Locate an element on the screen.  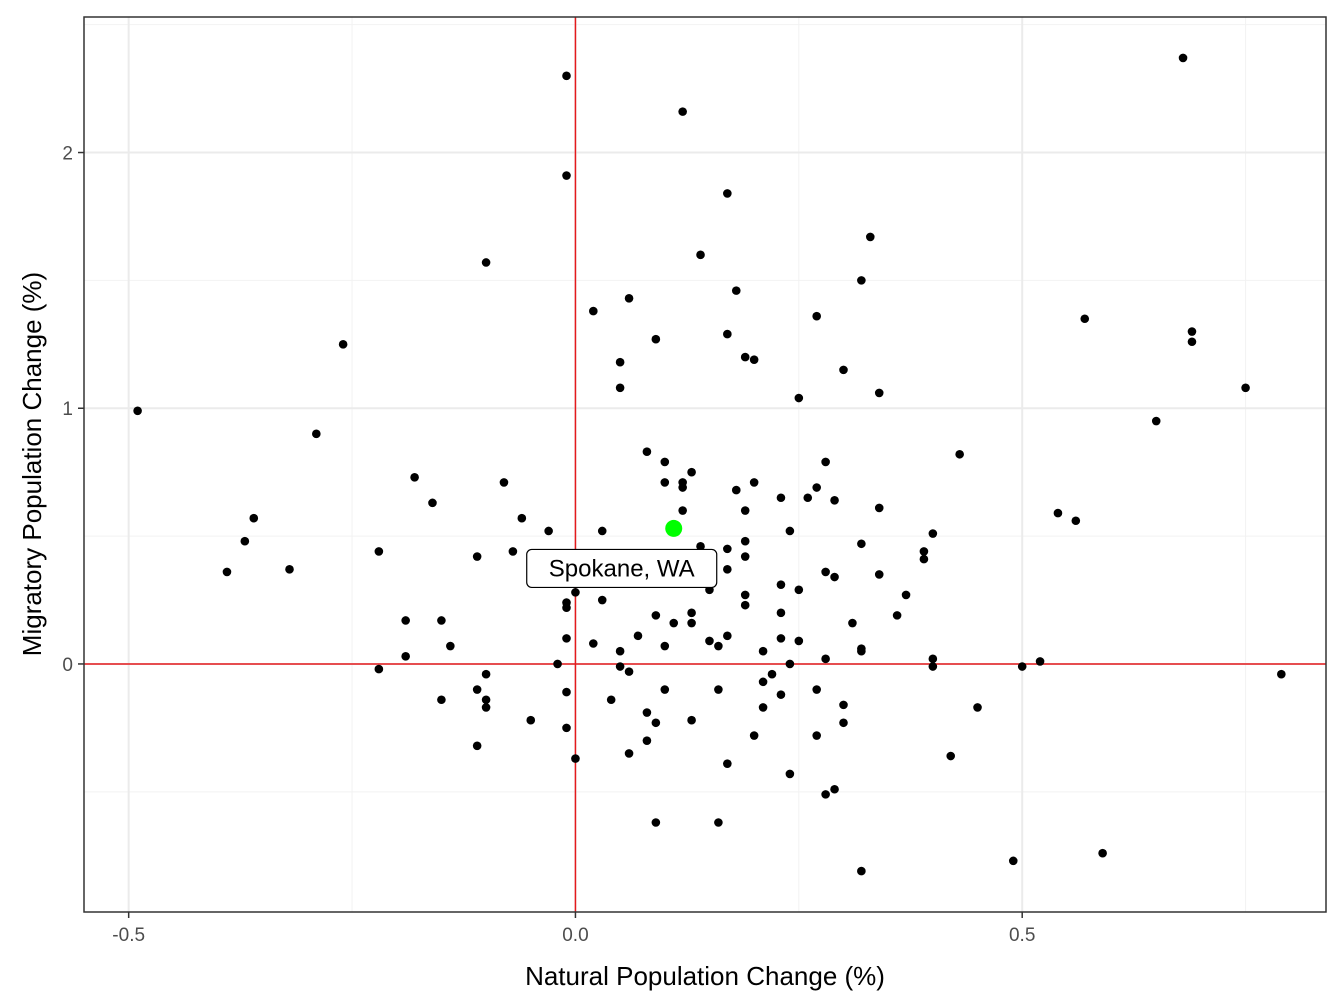
y-axis-title: Migratory Population Change (%) is located at coordinates (32, 464).